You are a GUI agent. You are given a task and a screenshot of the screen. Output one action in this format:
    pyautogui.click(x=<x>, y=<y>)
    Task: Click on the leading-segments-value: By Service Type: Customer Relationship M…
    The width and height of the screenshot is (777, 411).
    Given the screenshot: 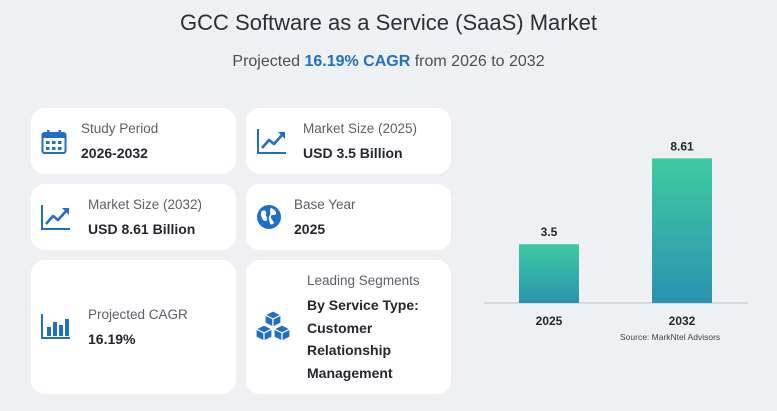 What is the action you would take?
    pyautogui.click(x=363, y=339)
    